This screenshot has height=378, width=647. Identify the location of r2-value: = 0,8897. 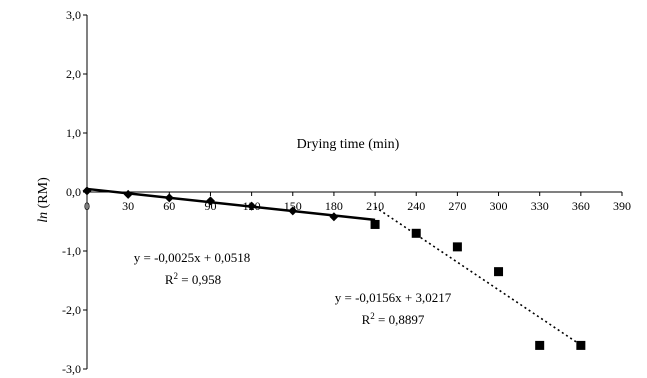
(400, 319).